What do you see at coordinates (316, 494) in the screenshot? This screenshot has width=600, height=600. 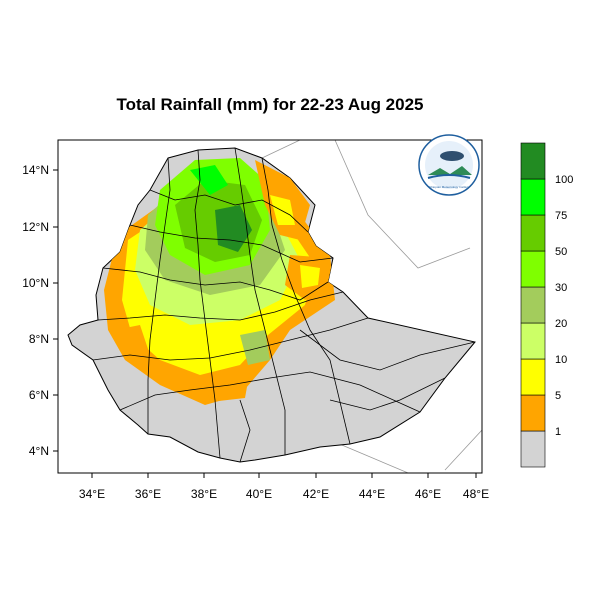 I see `x-tick-label: 42°E` at bounding box center [316, 494].